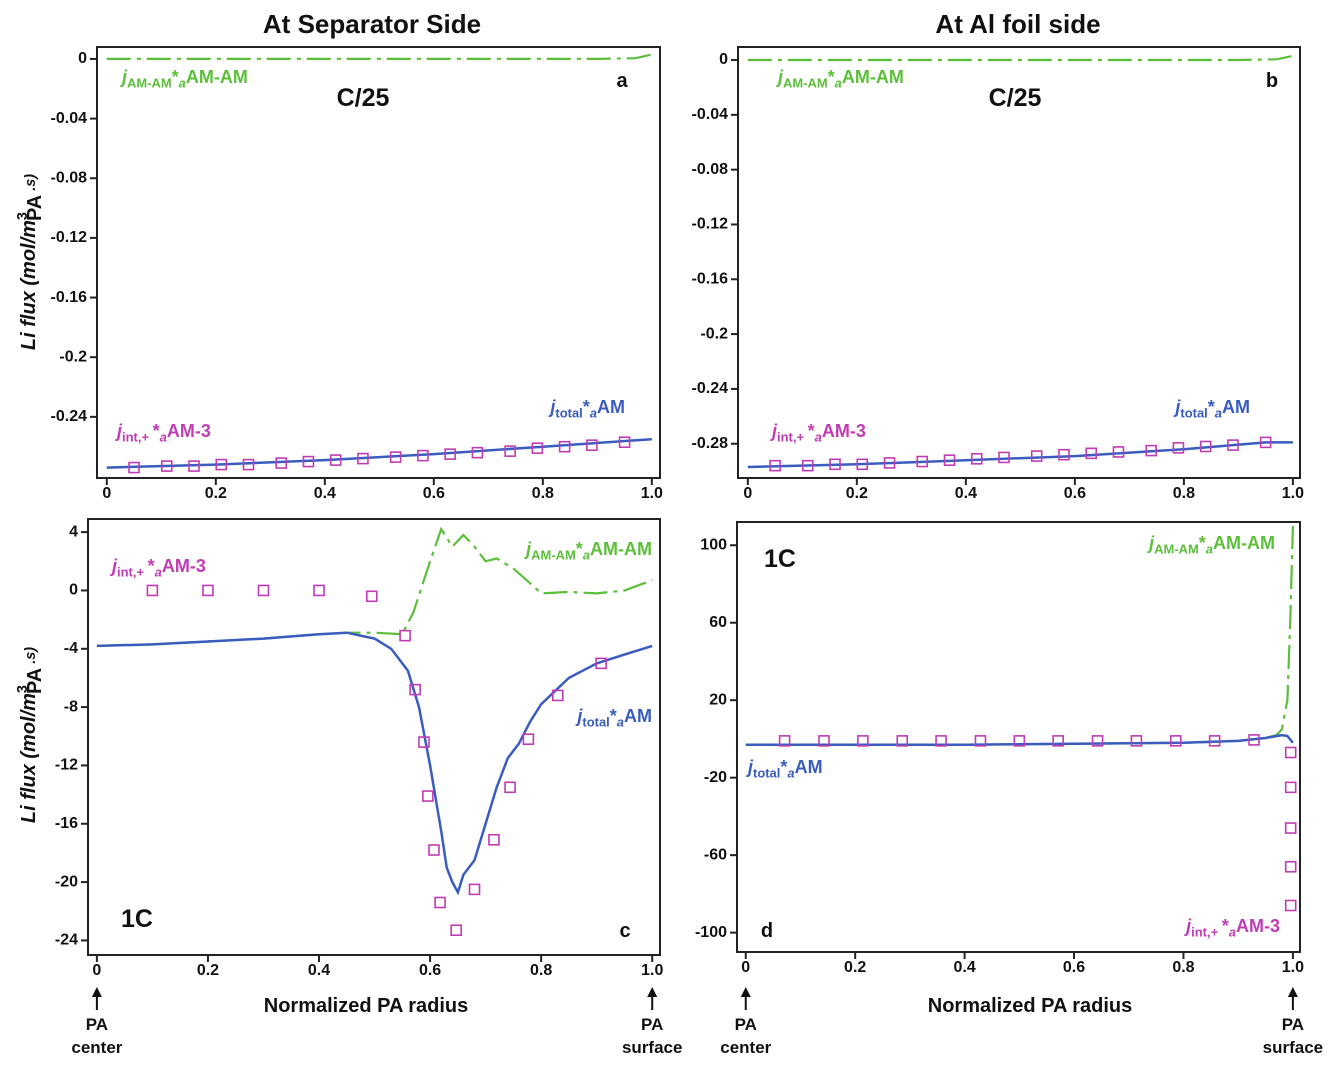 The height and width of the screenshot is (1066, 1336). Describe the element at coordinates (638, 716) in the screenshot. I see `label-part: AM` at that location.